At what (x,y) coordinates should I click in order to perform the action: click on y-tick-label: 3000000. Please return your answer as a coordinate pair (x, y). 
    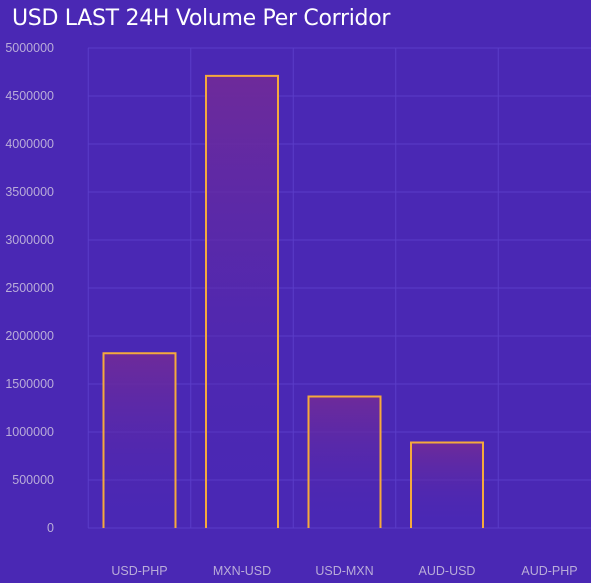
    Looking at the image, I should click on (29, 240).